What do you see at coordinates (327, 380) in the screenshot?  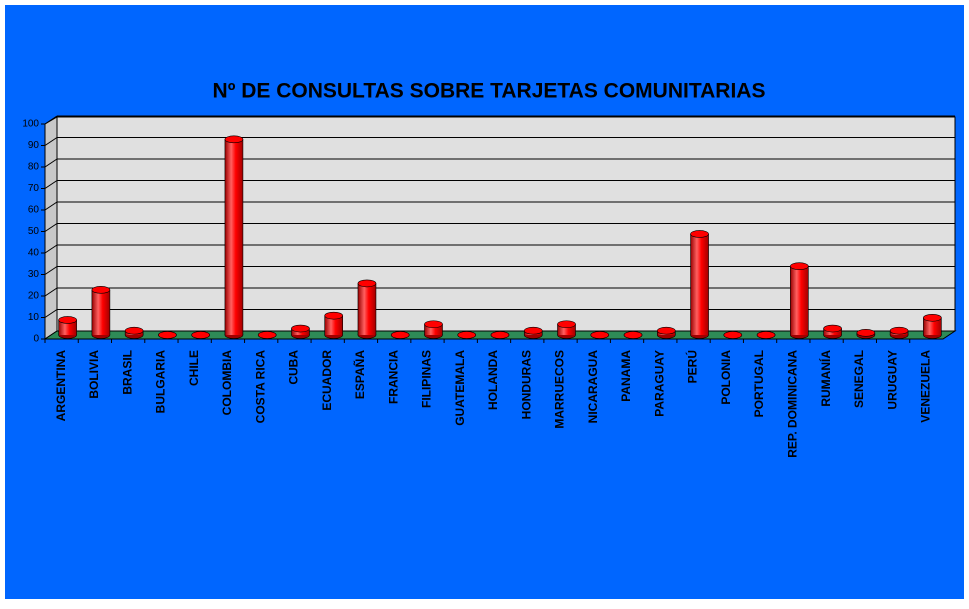 I see `x-tick-label: ECUADOR` at bounding box center [327, 380].